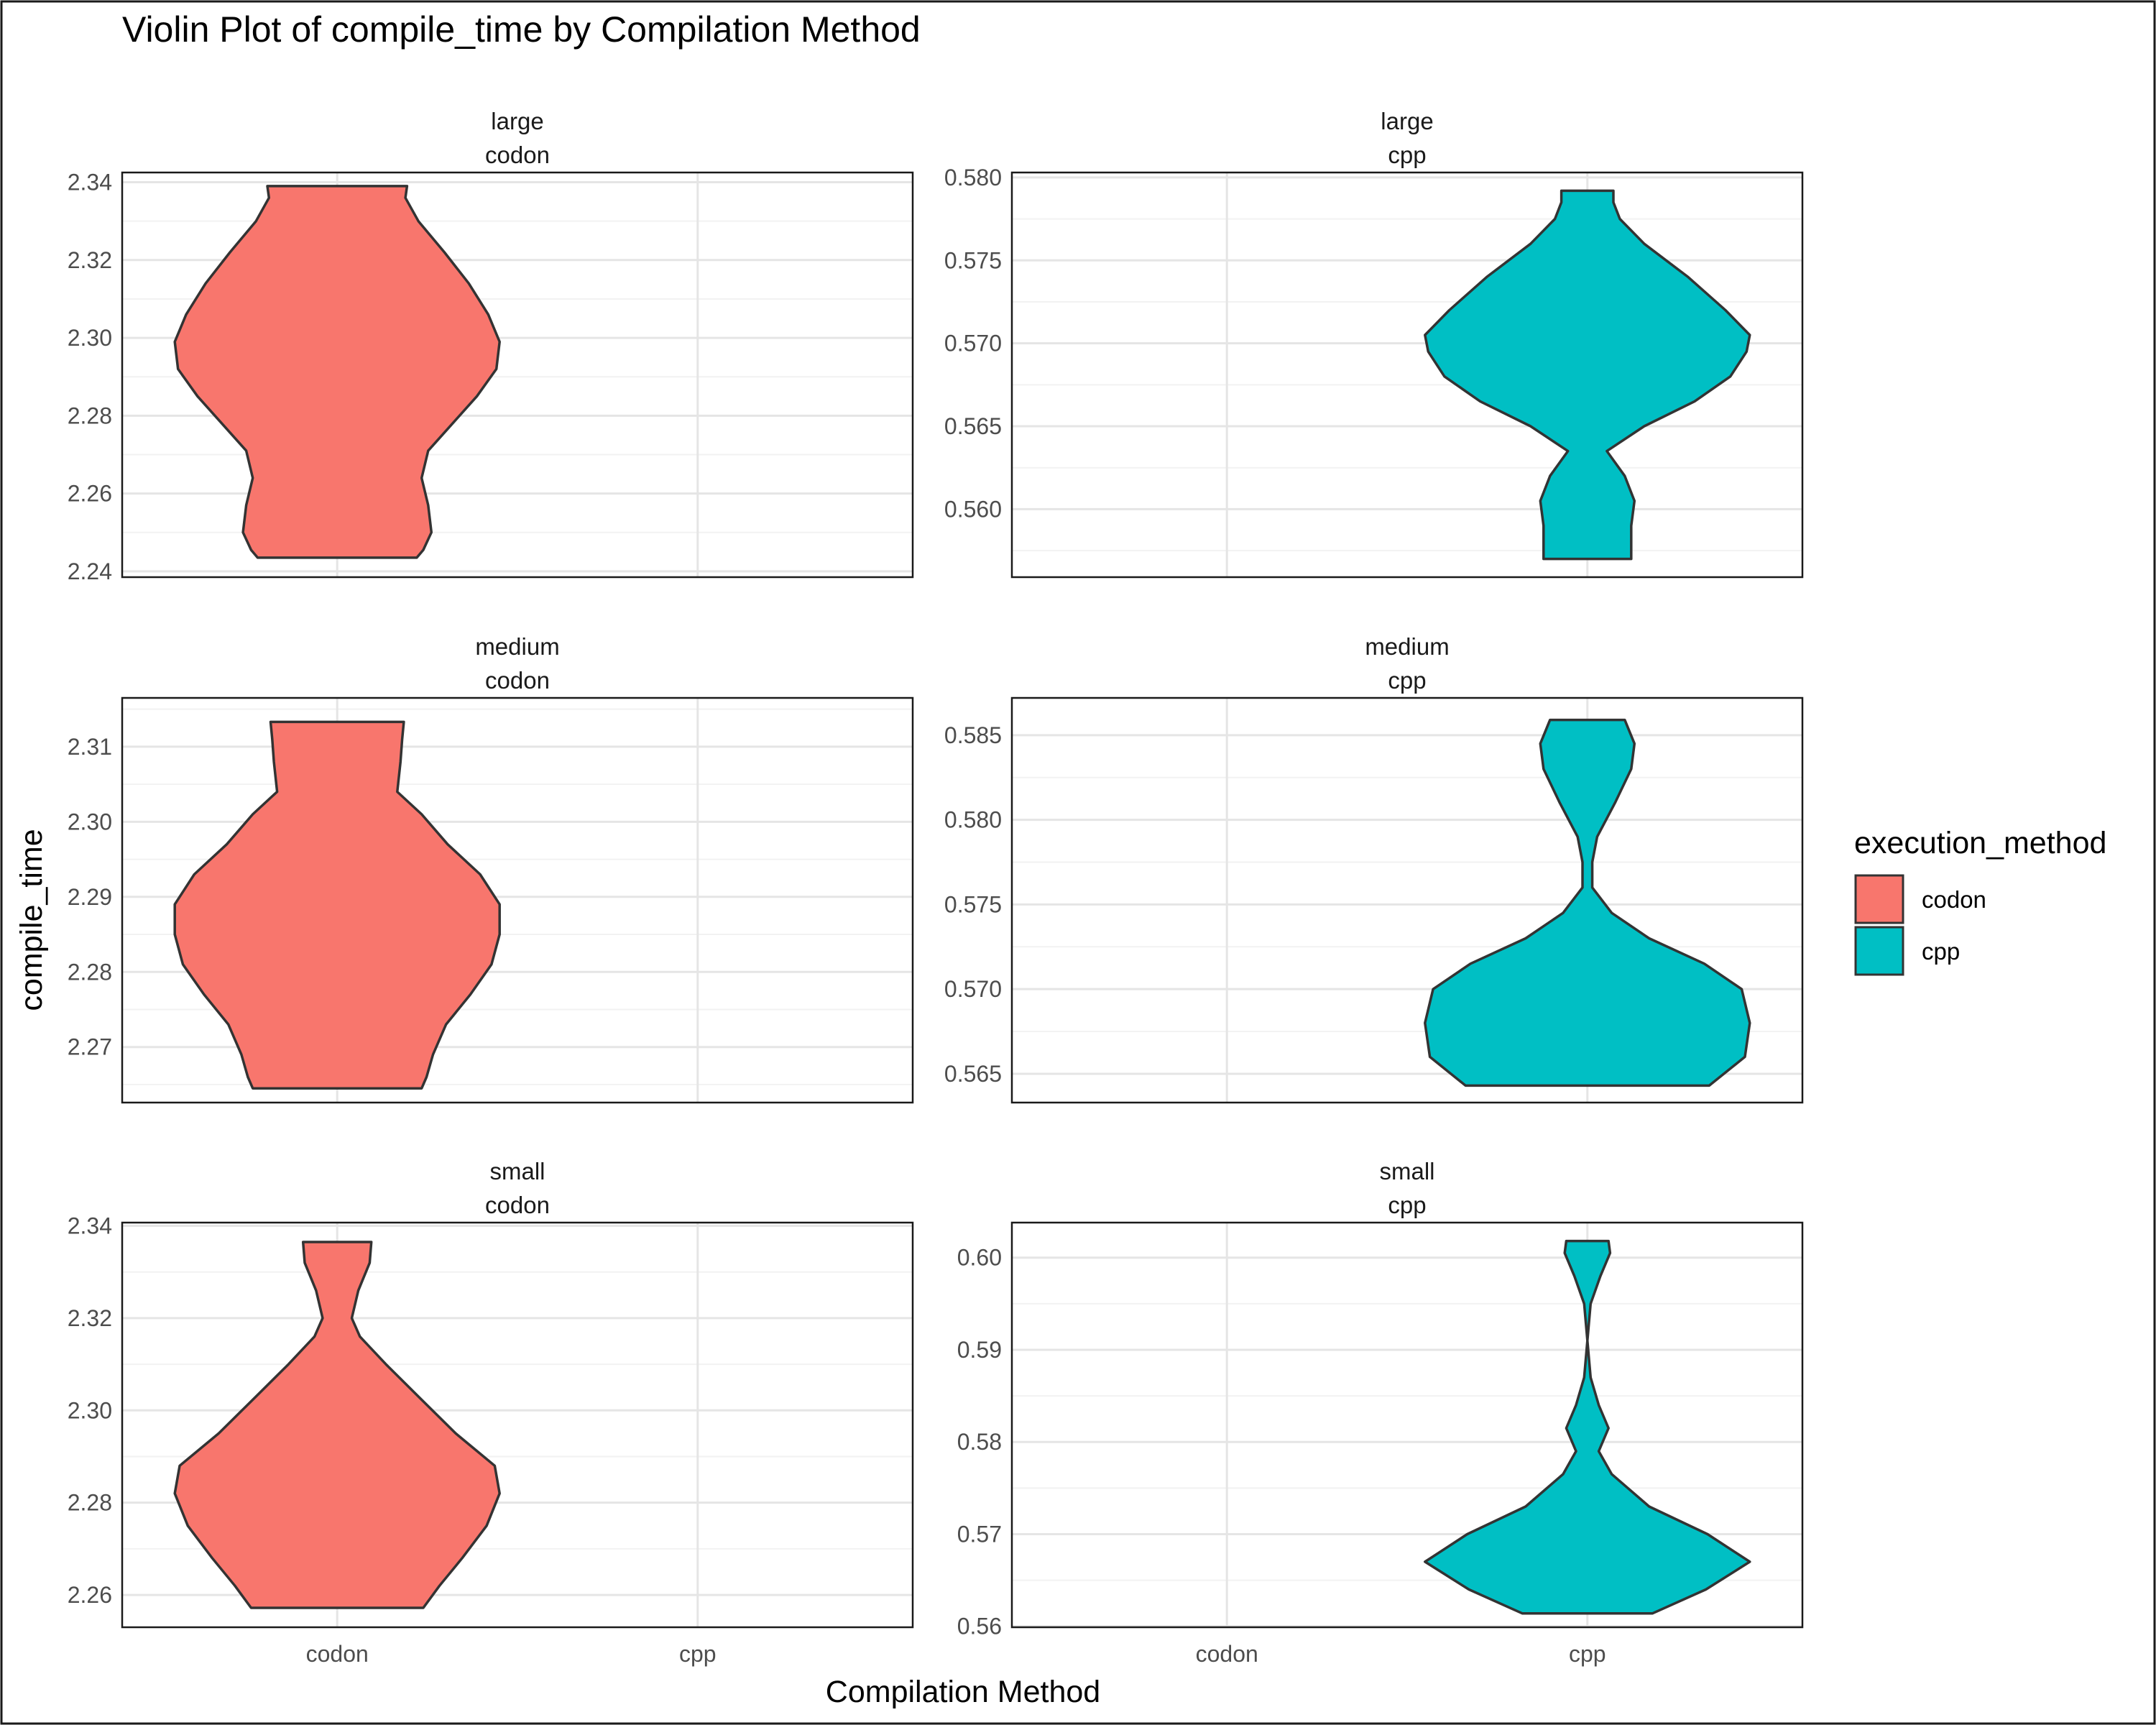 This screenshot has width=2156, height=1725. What do you see at coordinates (31, 920) in the screenshot?
I see `y-axis-title: compile_time` at bounding box center [31, 920].